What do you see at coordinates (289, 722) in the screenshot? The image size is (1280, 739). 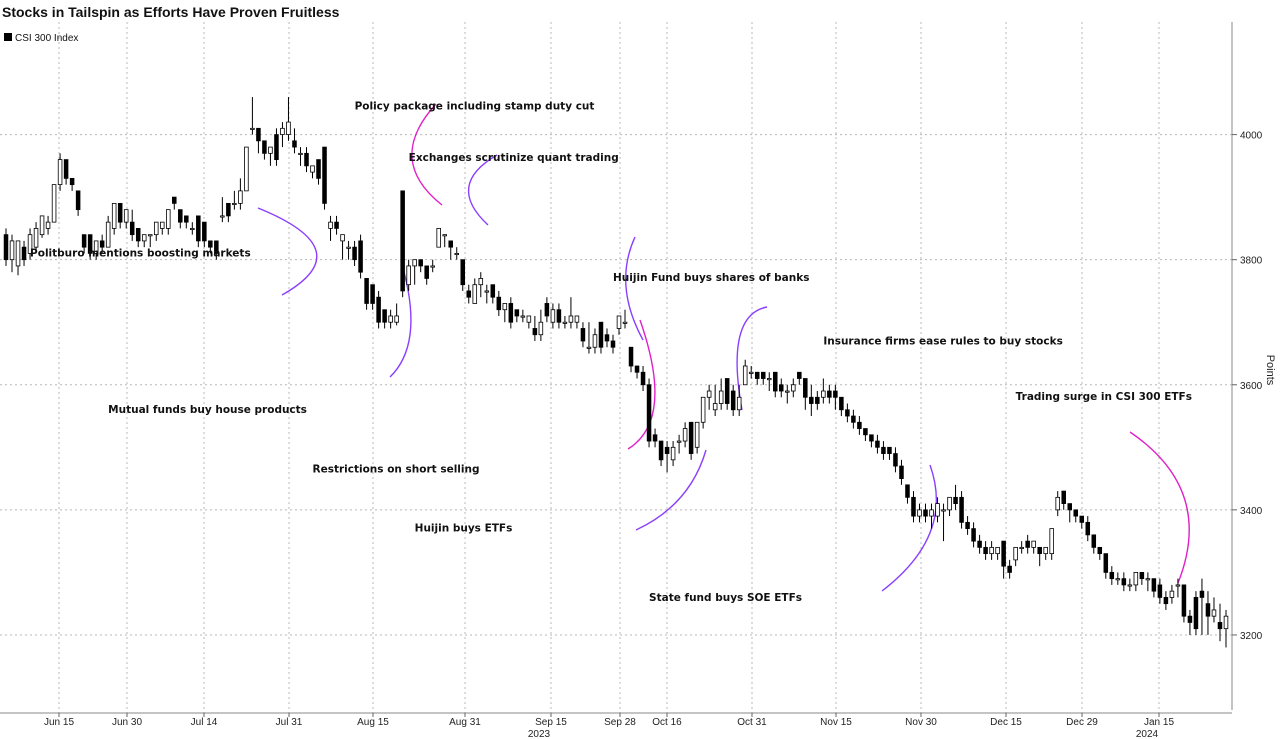 I see `x-tick-label: Jul 31` at bounding box center [289, 722].